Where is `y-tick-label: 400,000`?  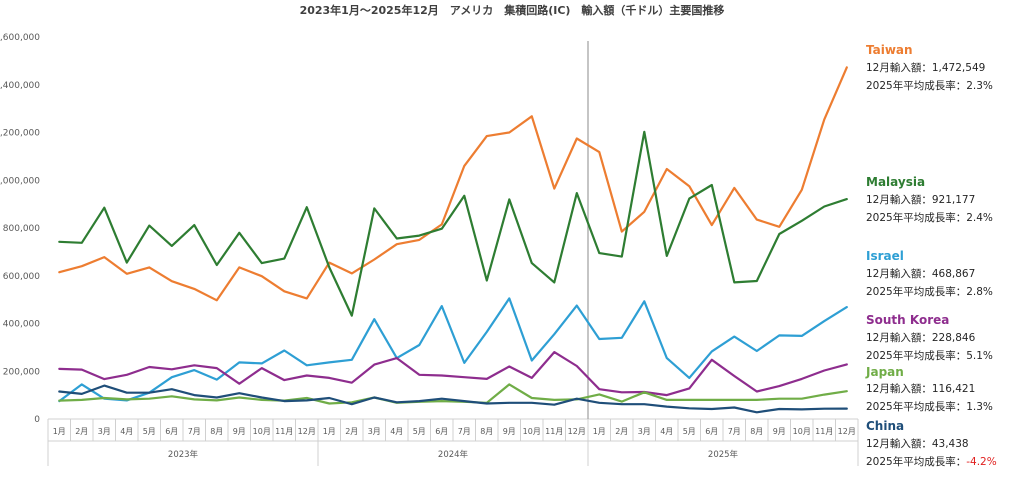 y-tick-label: 400,000 is located at coordinates (21, 325).